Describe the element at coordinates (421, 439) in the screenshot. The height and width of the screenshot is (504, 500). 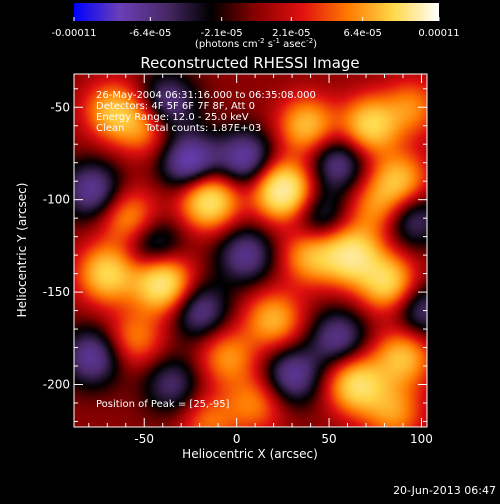
I see `x-tick-label: 100` at that location.